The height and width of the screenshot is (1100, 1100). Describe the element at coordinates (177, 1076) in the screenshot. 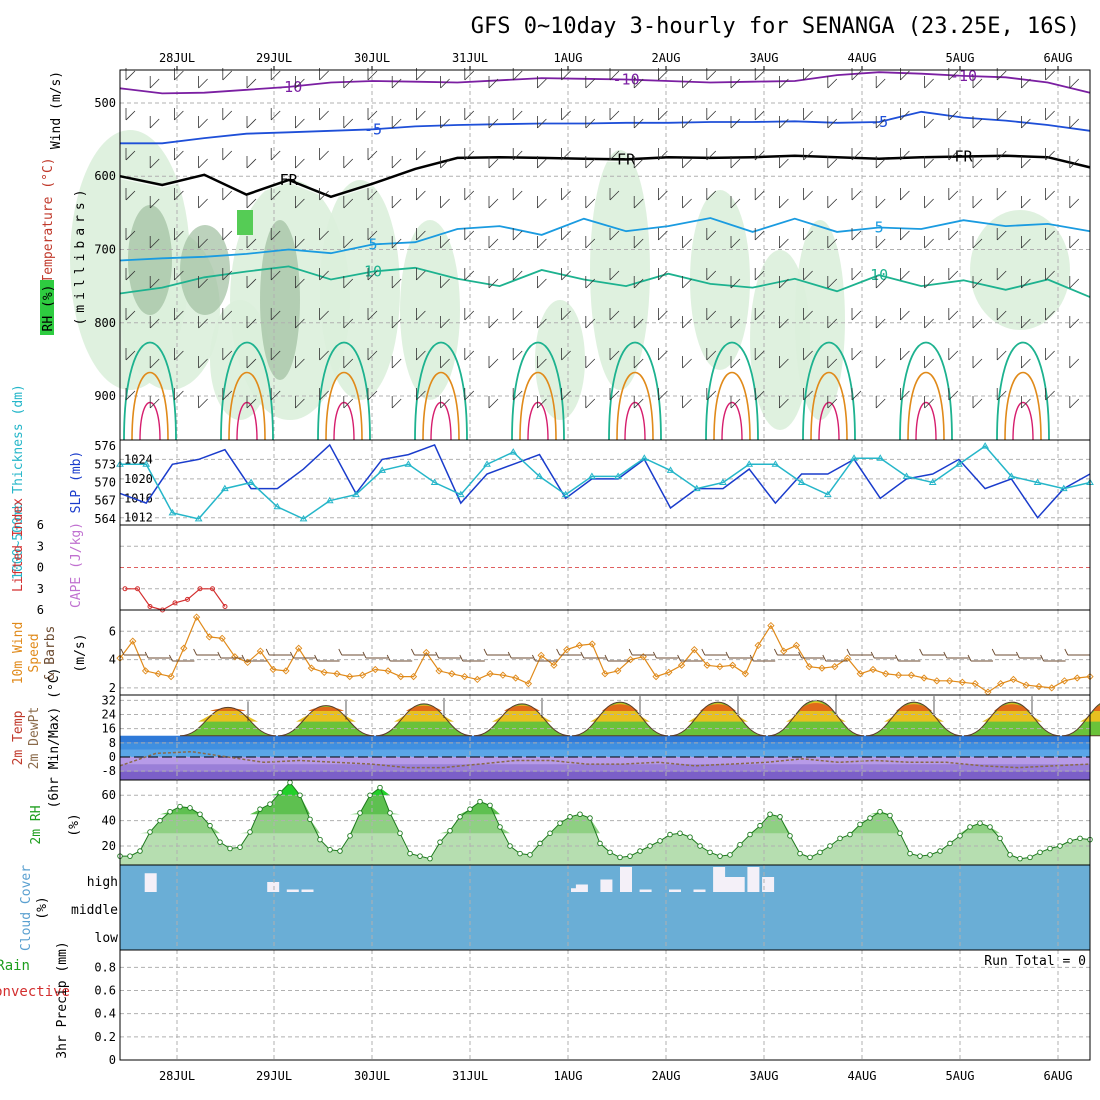

I see `date-label-bottom: 28JUL` at that location.